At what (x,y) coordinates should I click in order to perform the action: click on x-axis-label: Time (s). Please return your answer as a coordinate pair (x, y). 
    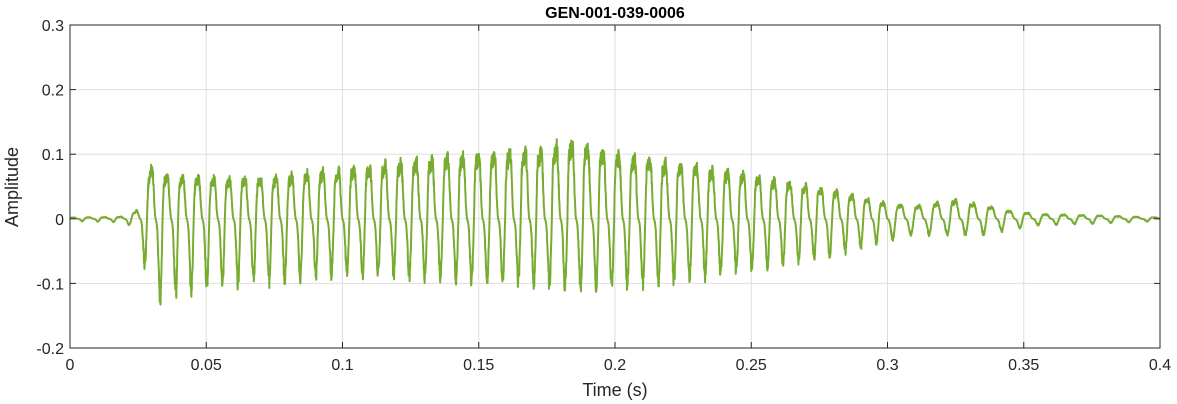
    Looking at the image, I should click on (614, 390).